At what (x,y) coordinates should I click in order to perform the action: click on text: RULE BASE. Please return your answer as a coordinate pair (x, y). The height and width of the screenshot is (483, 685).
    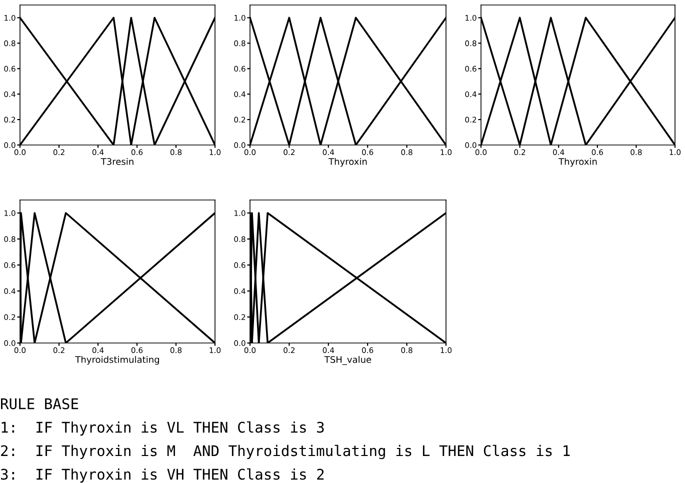
    Looking at the image, I should click on (39, 404).